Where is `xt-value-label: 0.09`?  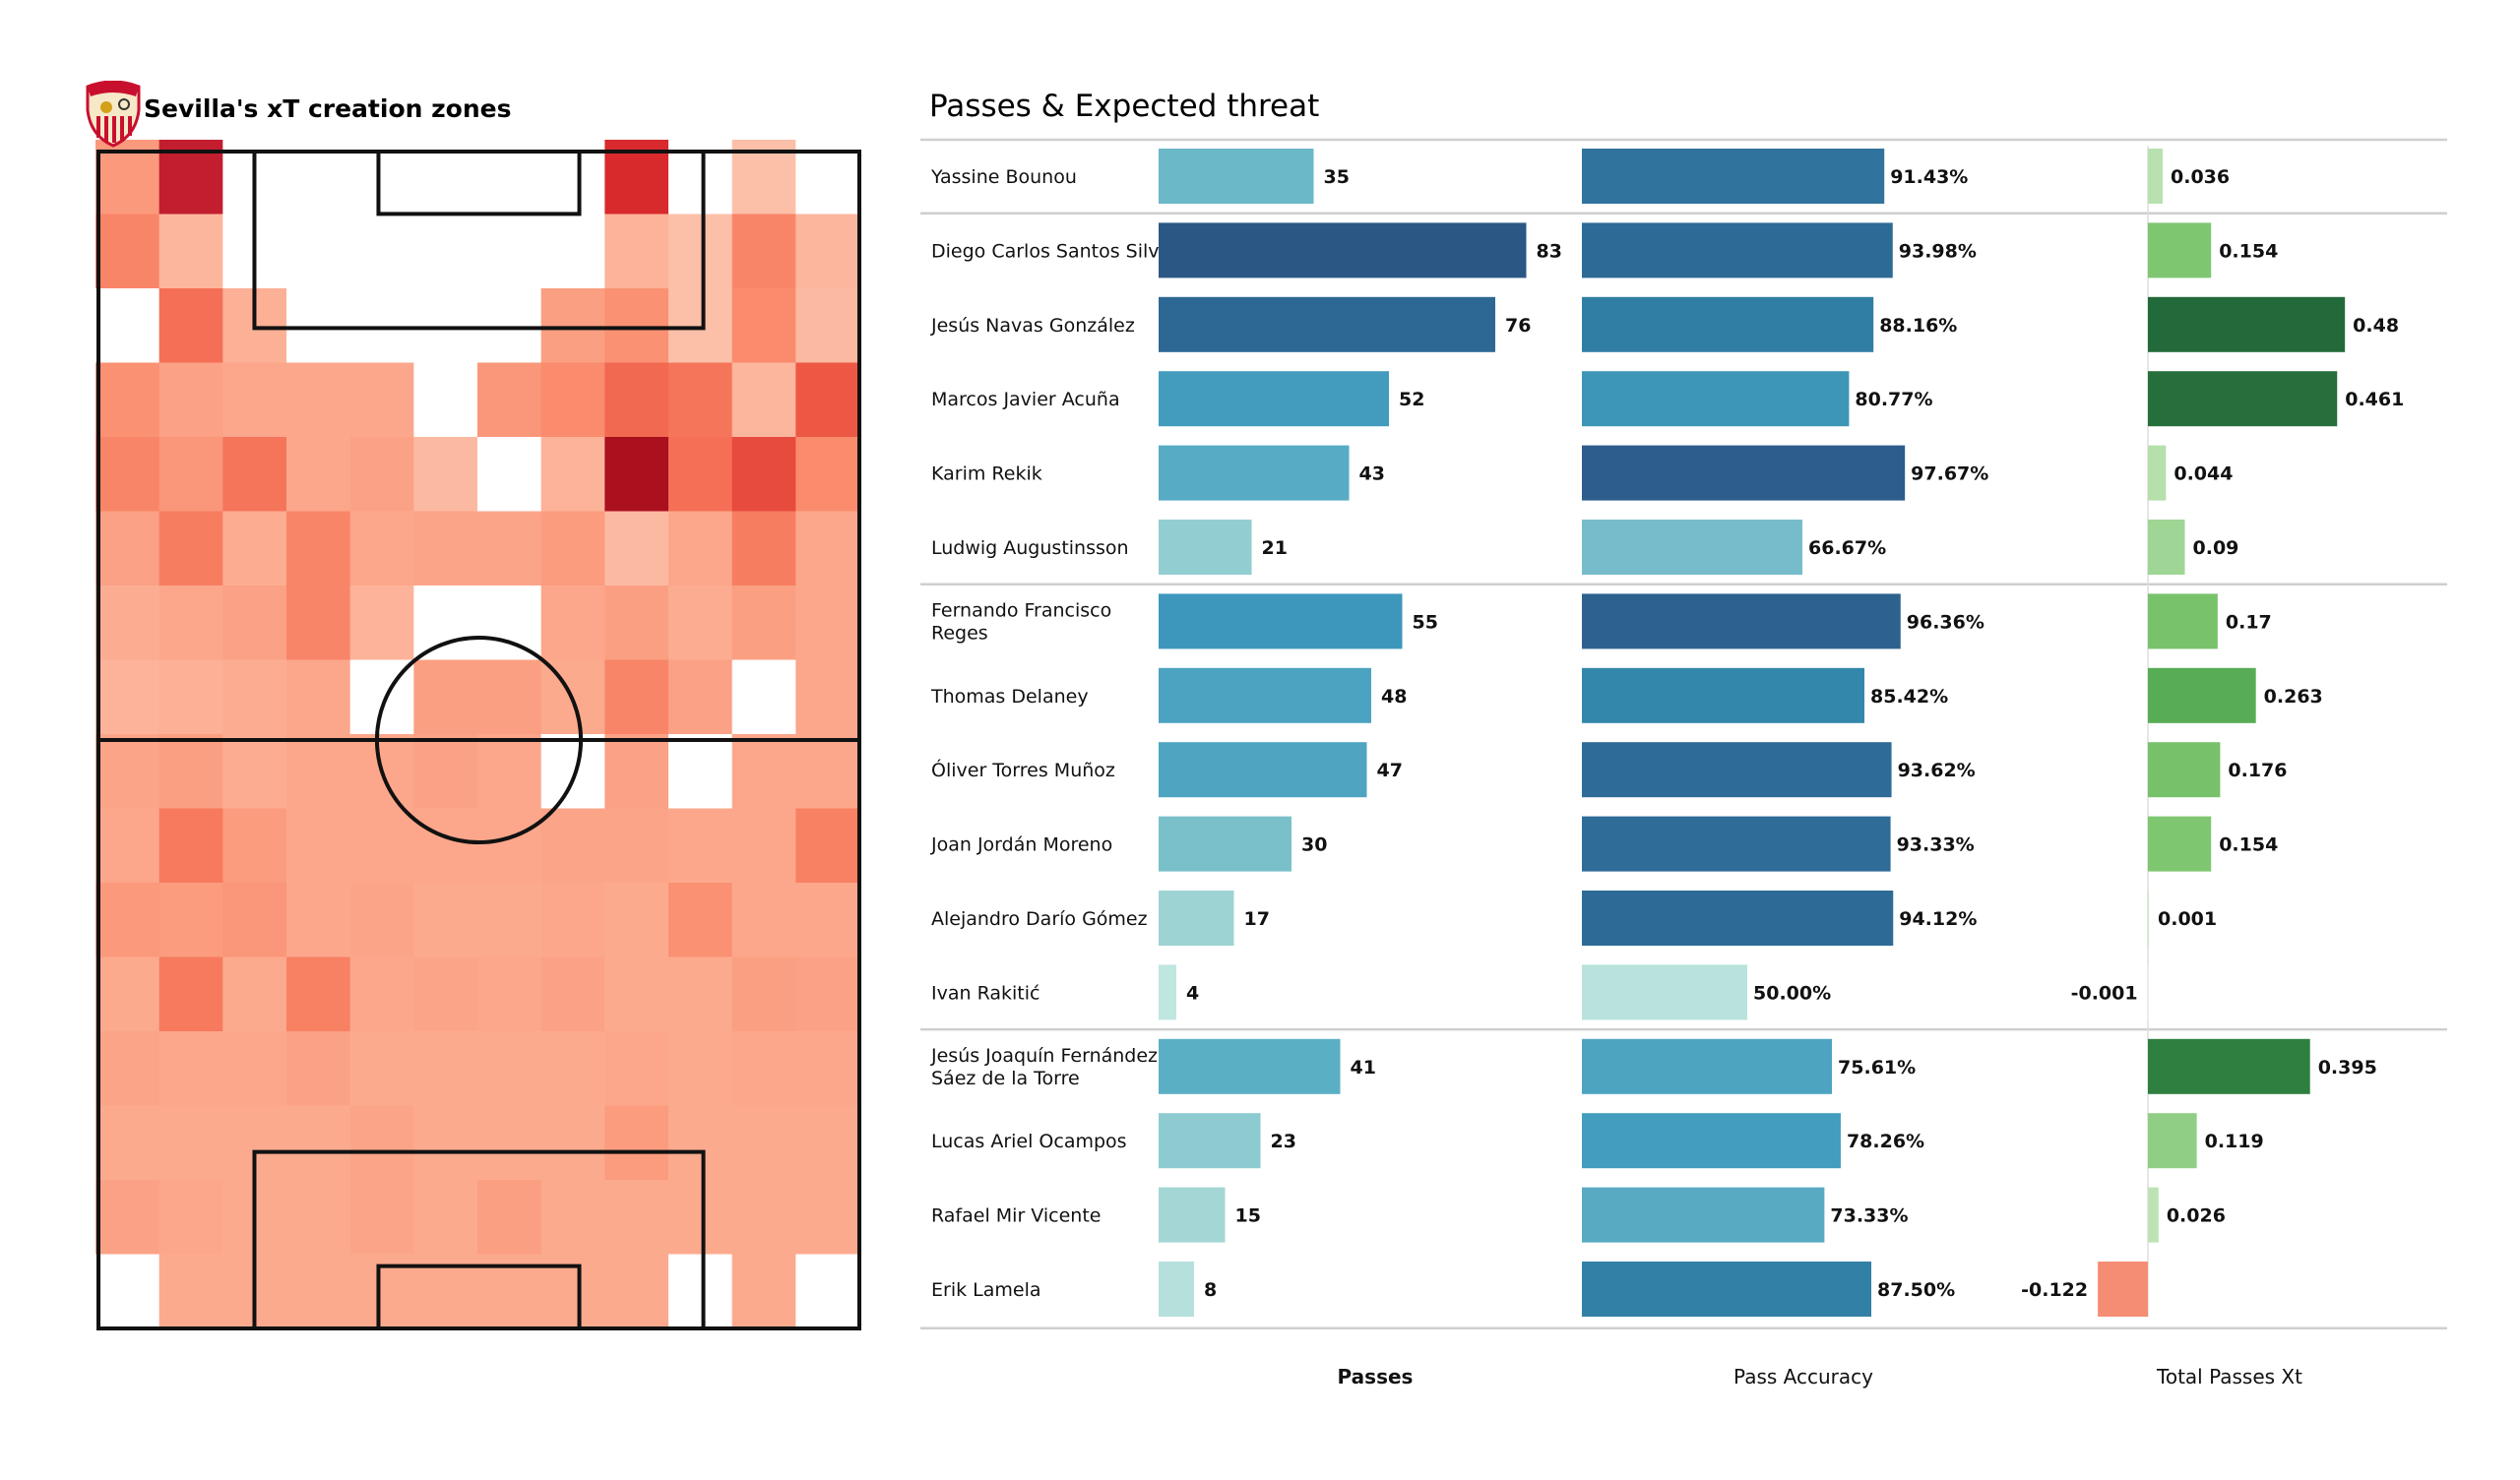 xt-value-label: 0.09 is located at coordinates (2216, 548).